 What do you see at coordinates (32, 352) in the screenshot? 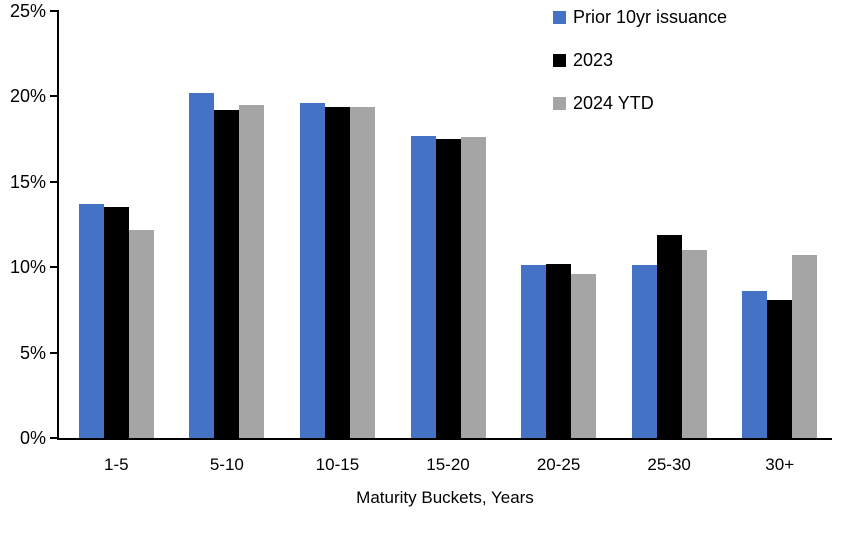
I see `y-tick-label: 5%` at bounding box center [32, 352].